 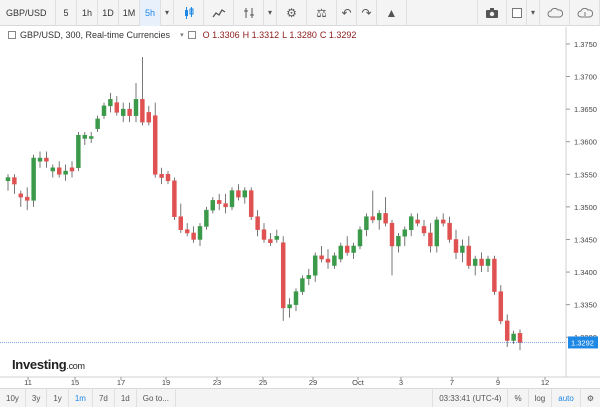 I want to click on range-7d: 7d, so click(x=104, y=397).